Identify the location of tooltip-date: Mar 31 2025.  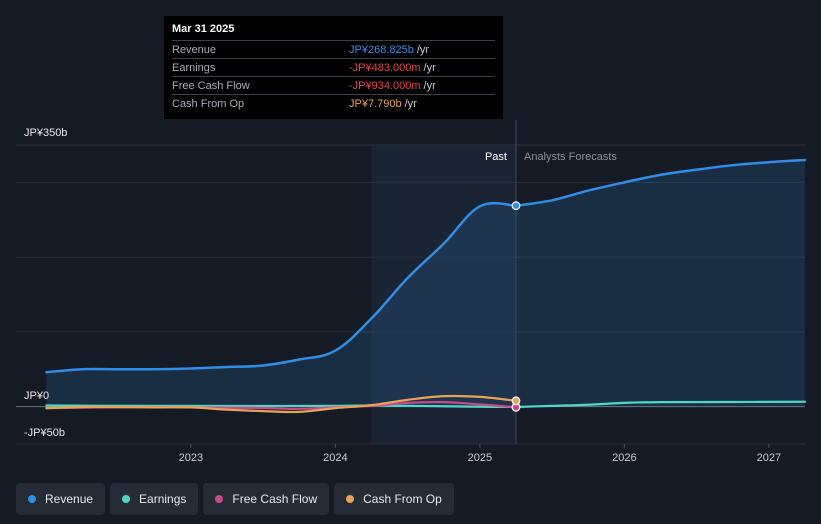
(203, 29).